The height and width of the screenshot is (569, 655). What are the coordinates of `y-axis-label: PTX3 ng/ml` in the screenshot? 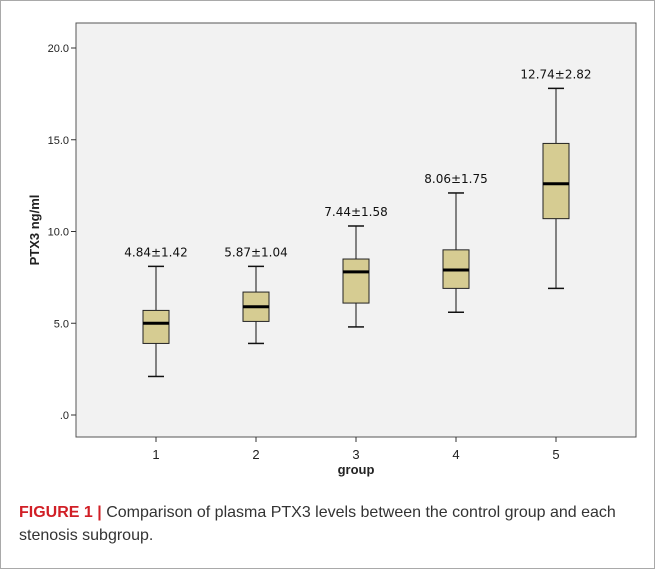 It's located at (34, 230).